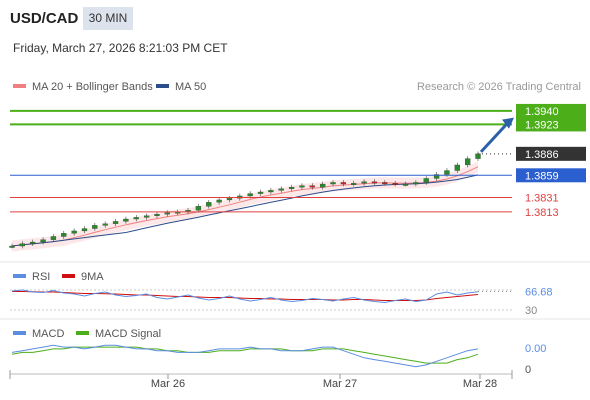 This screenshot has height=400, width=590. I want to click on legend-label-rsi-ma: 9MA, so click(92, 277).